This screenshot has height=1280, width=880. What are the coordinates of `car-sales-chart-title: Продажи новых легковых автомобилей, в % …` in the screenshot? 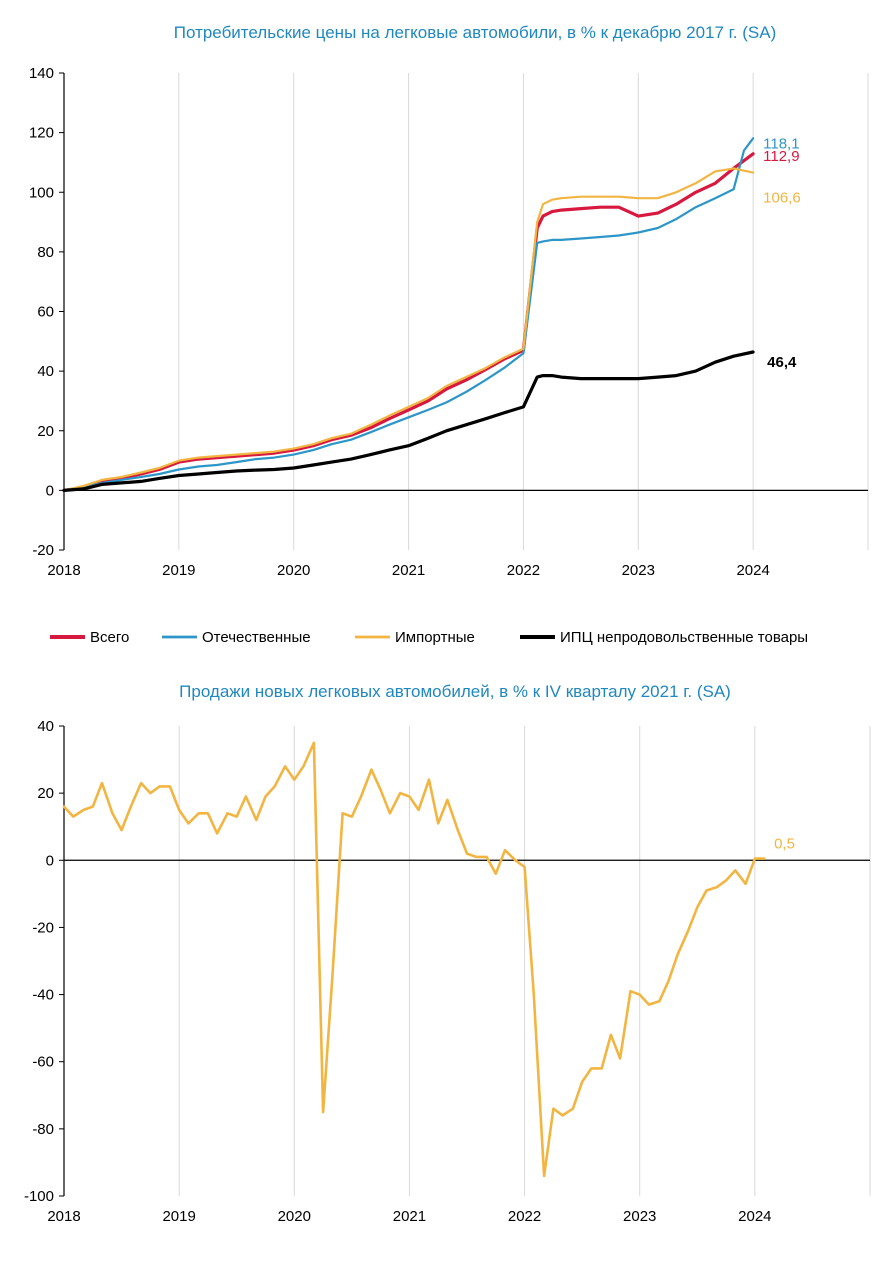 It's located at (455, 691).